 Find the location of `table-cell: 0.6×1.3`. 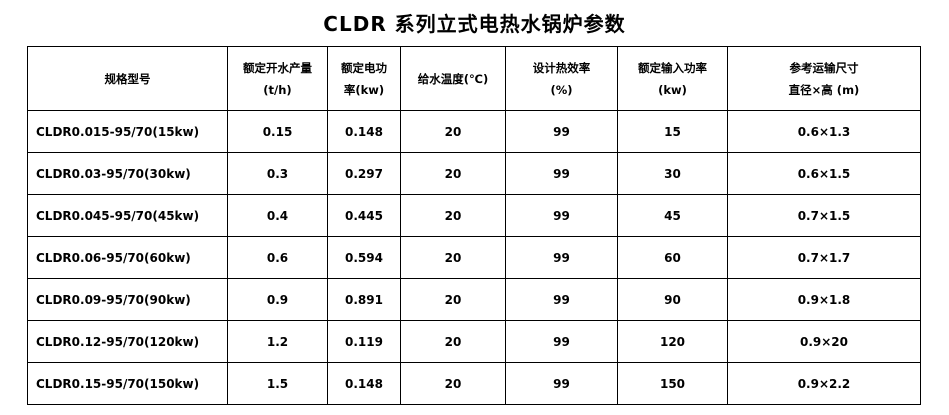

table-cell: 0.6×1.3 is located at coordinates (824, 131).